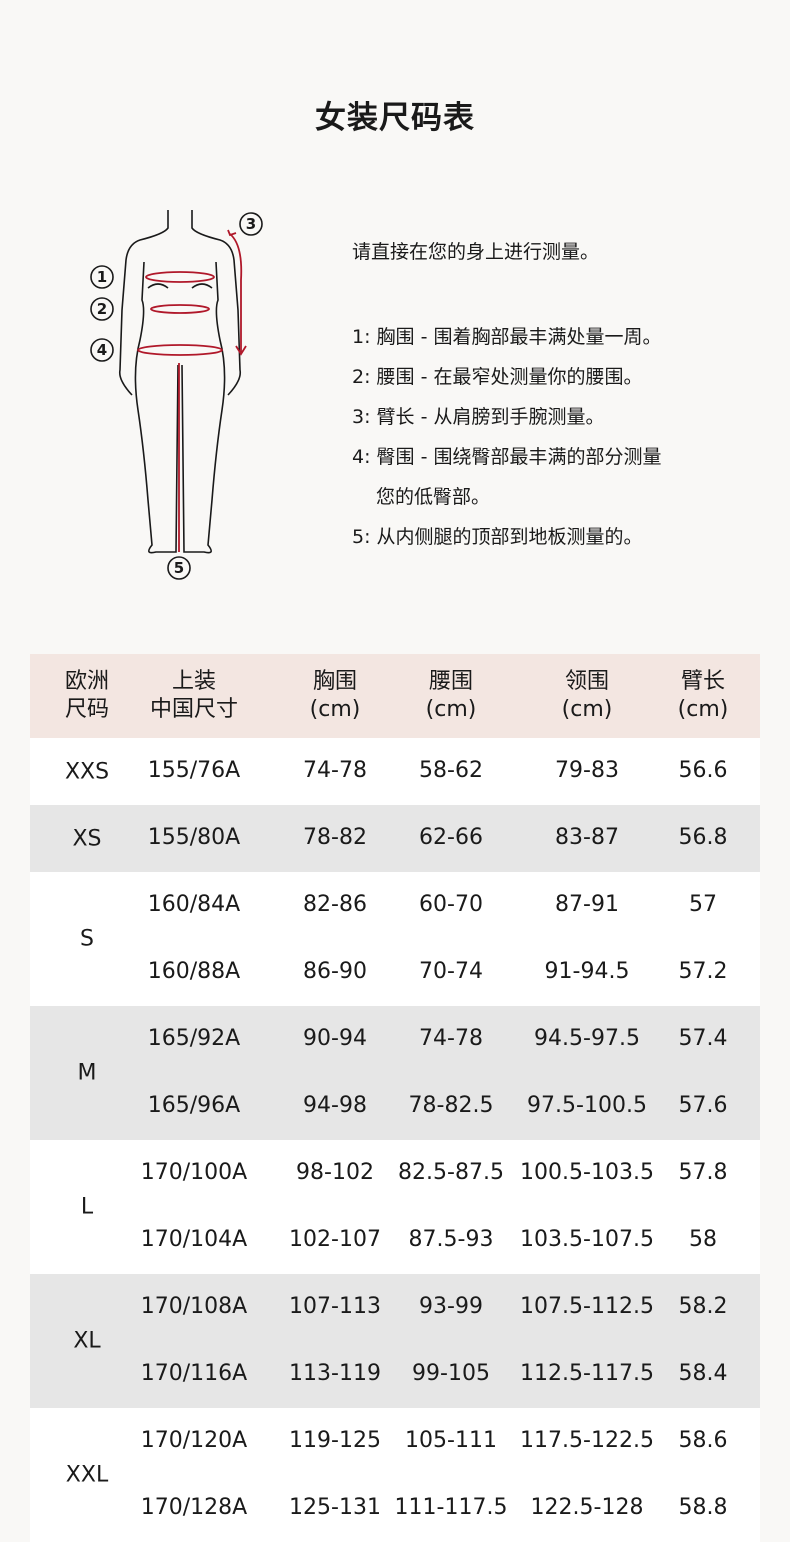  I want to click on waist-cell: 87.5-93, so click(451, 1239).